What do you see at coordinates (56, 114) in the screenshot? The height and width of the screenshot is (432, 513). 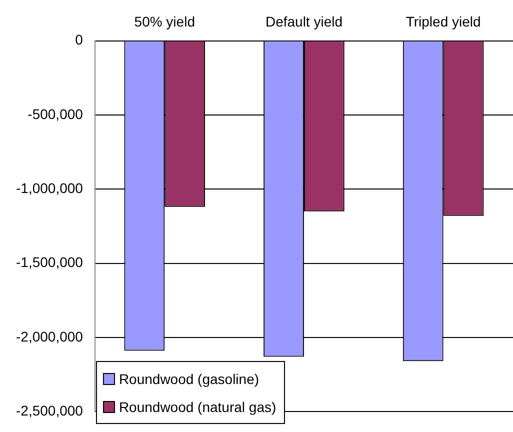 I see `y-tick-label: -500,000` at bounding box center [56, 114].